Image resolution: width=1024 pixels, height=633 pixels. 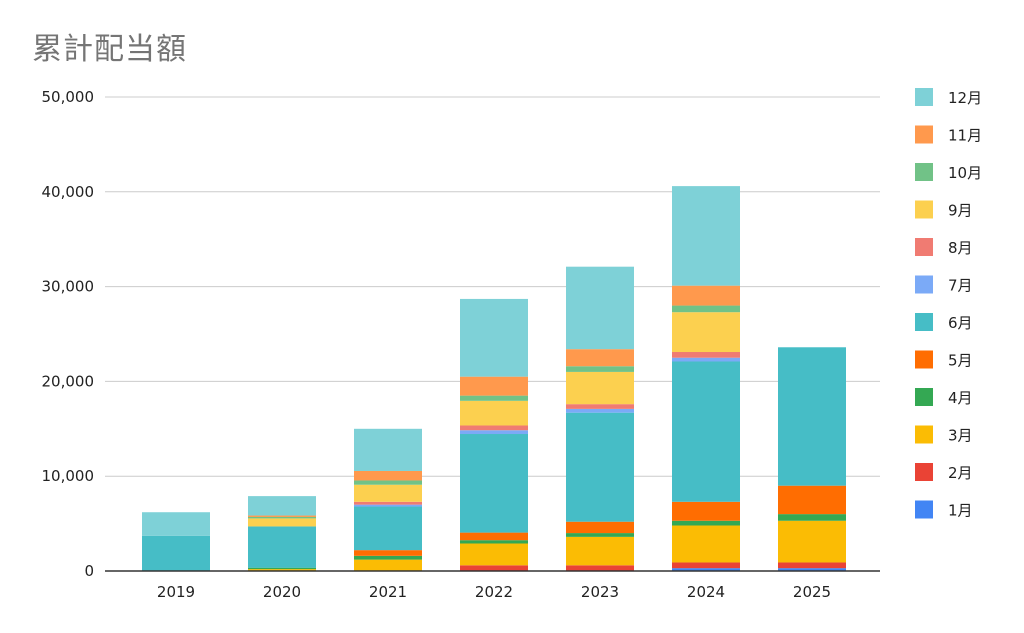 What do you see at coordinates (706, 309) in the screenshot?
I see `bar-segment-2024-10月` at bounding box center [706, 309].